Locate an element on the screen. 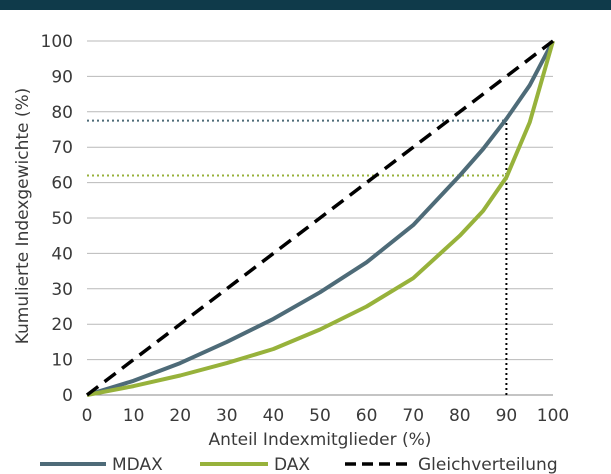 The width and height of the screenshot is (611, 474). y-tick-label: 20 is located at coordinates (62, 325).